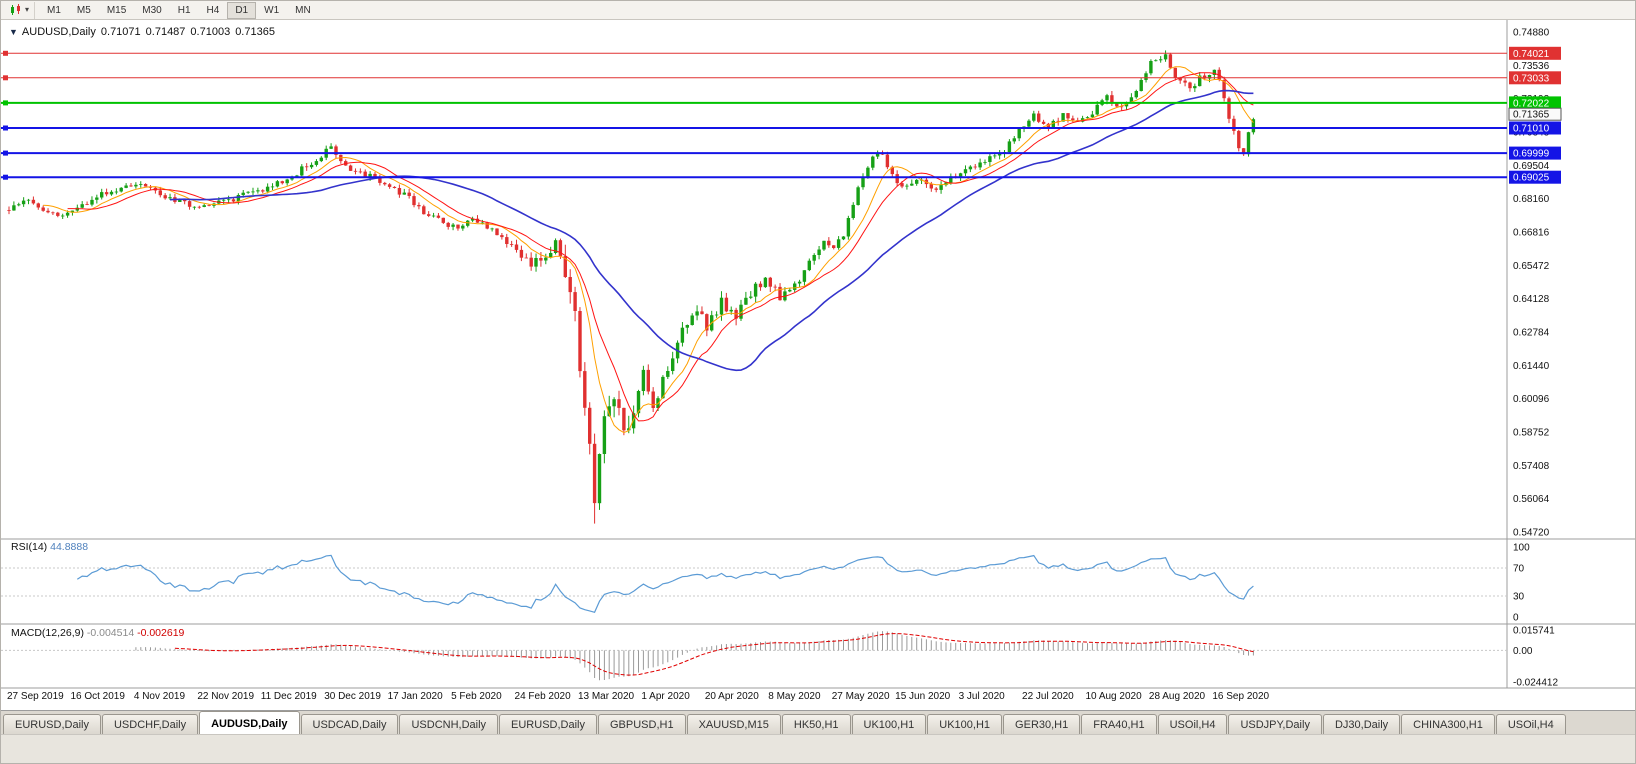 The image size is (1636, 764). I want to click on timeframe-button-m30: M30, so click(152, 10).